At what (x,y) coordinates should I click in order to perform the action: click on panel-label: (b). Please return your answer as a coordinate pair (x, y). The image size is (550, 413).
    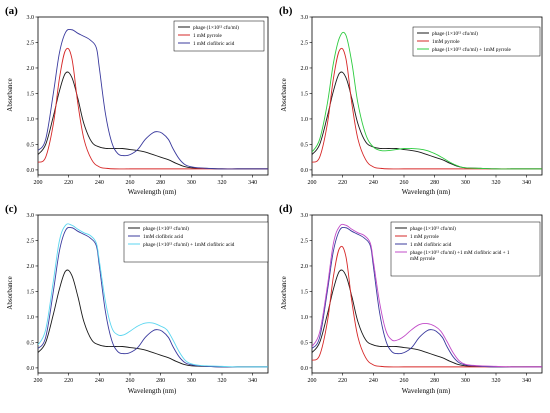
    Looking at the image, I should click on (286, 11).